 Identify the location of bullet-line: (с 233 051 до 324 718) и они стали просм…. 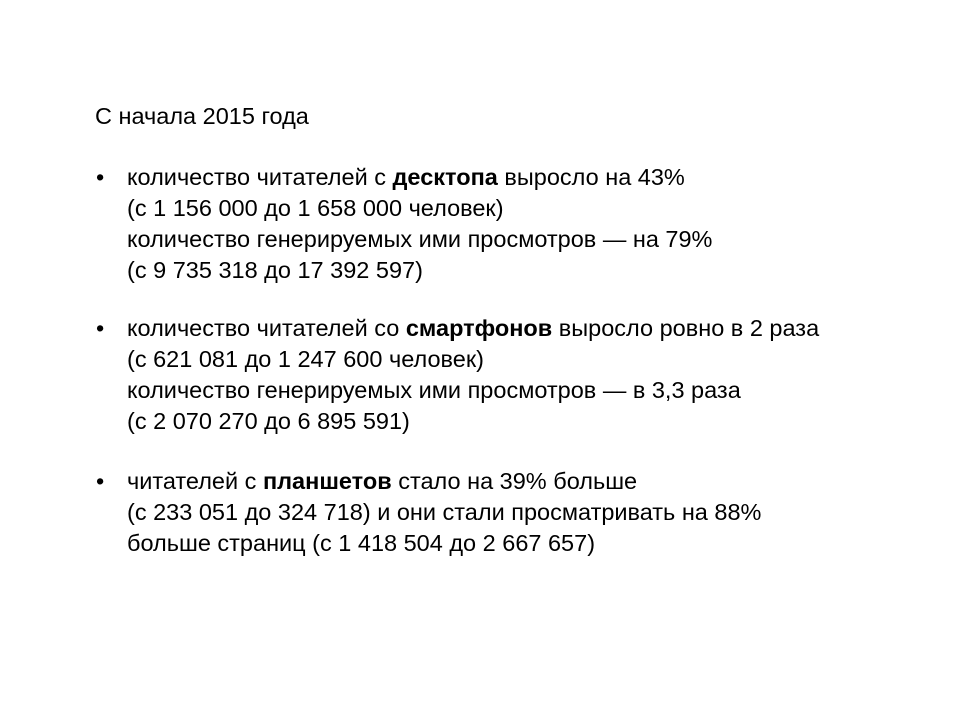
(444, 512).